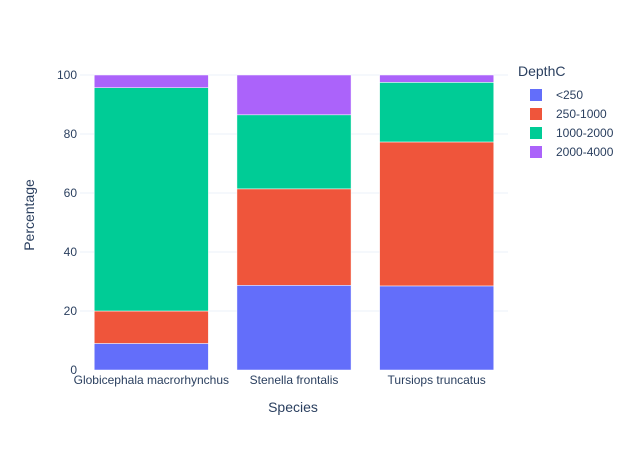 The image size is (633, 450). What do you see at coordinates (151, 380) in the screenshot?
I see `x-tick-label: Globicephala macrorhynchus` at bounding box center [151, 380].